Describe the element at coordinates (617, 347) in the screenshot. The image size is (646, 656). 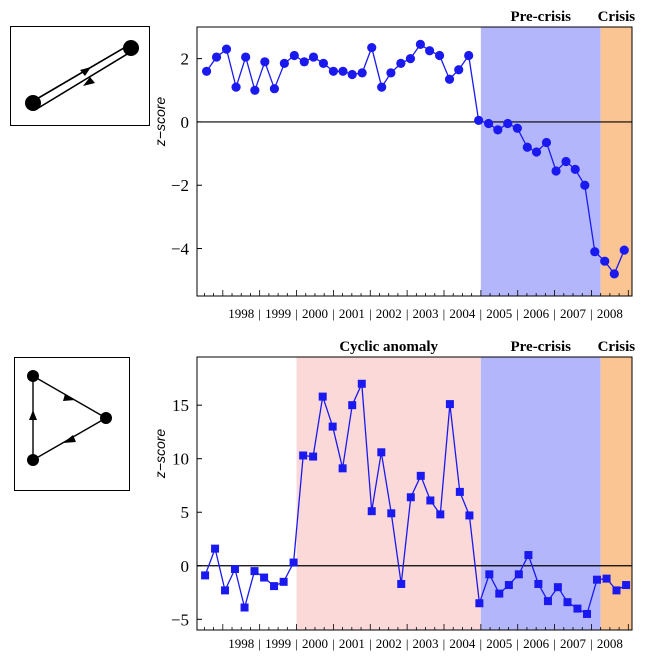
I see `region-label: Crisis` at that location.